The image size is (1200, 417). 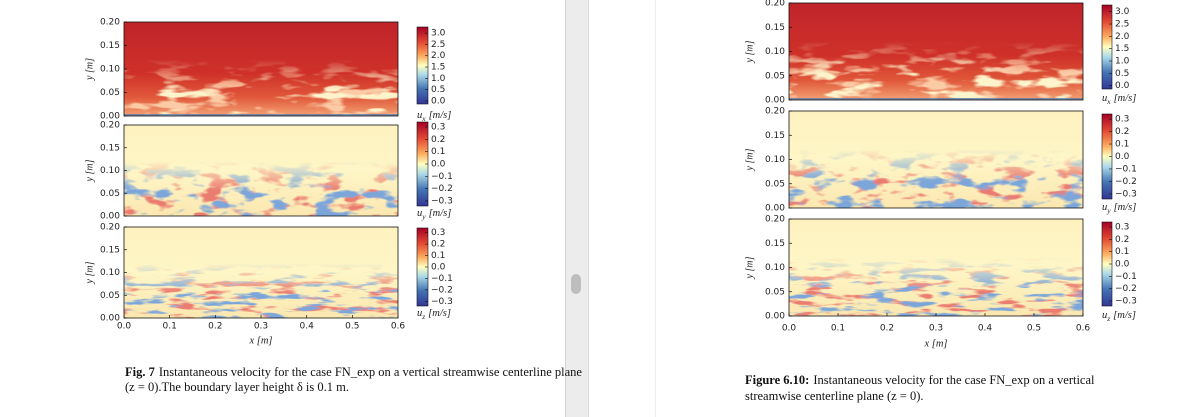 I want to click on x-axis-label: x [m], so click(x=260, y=340).